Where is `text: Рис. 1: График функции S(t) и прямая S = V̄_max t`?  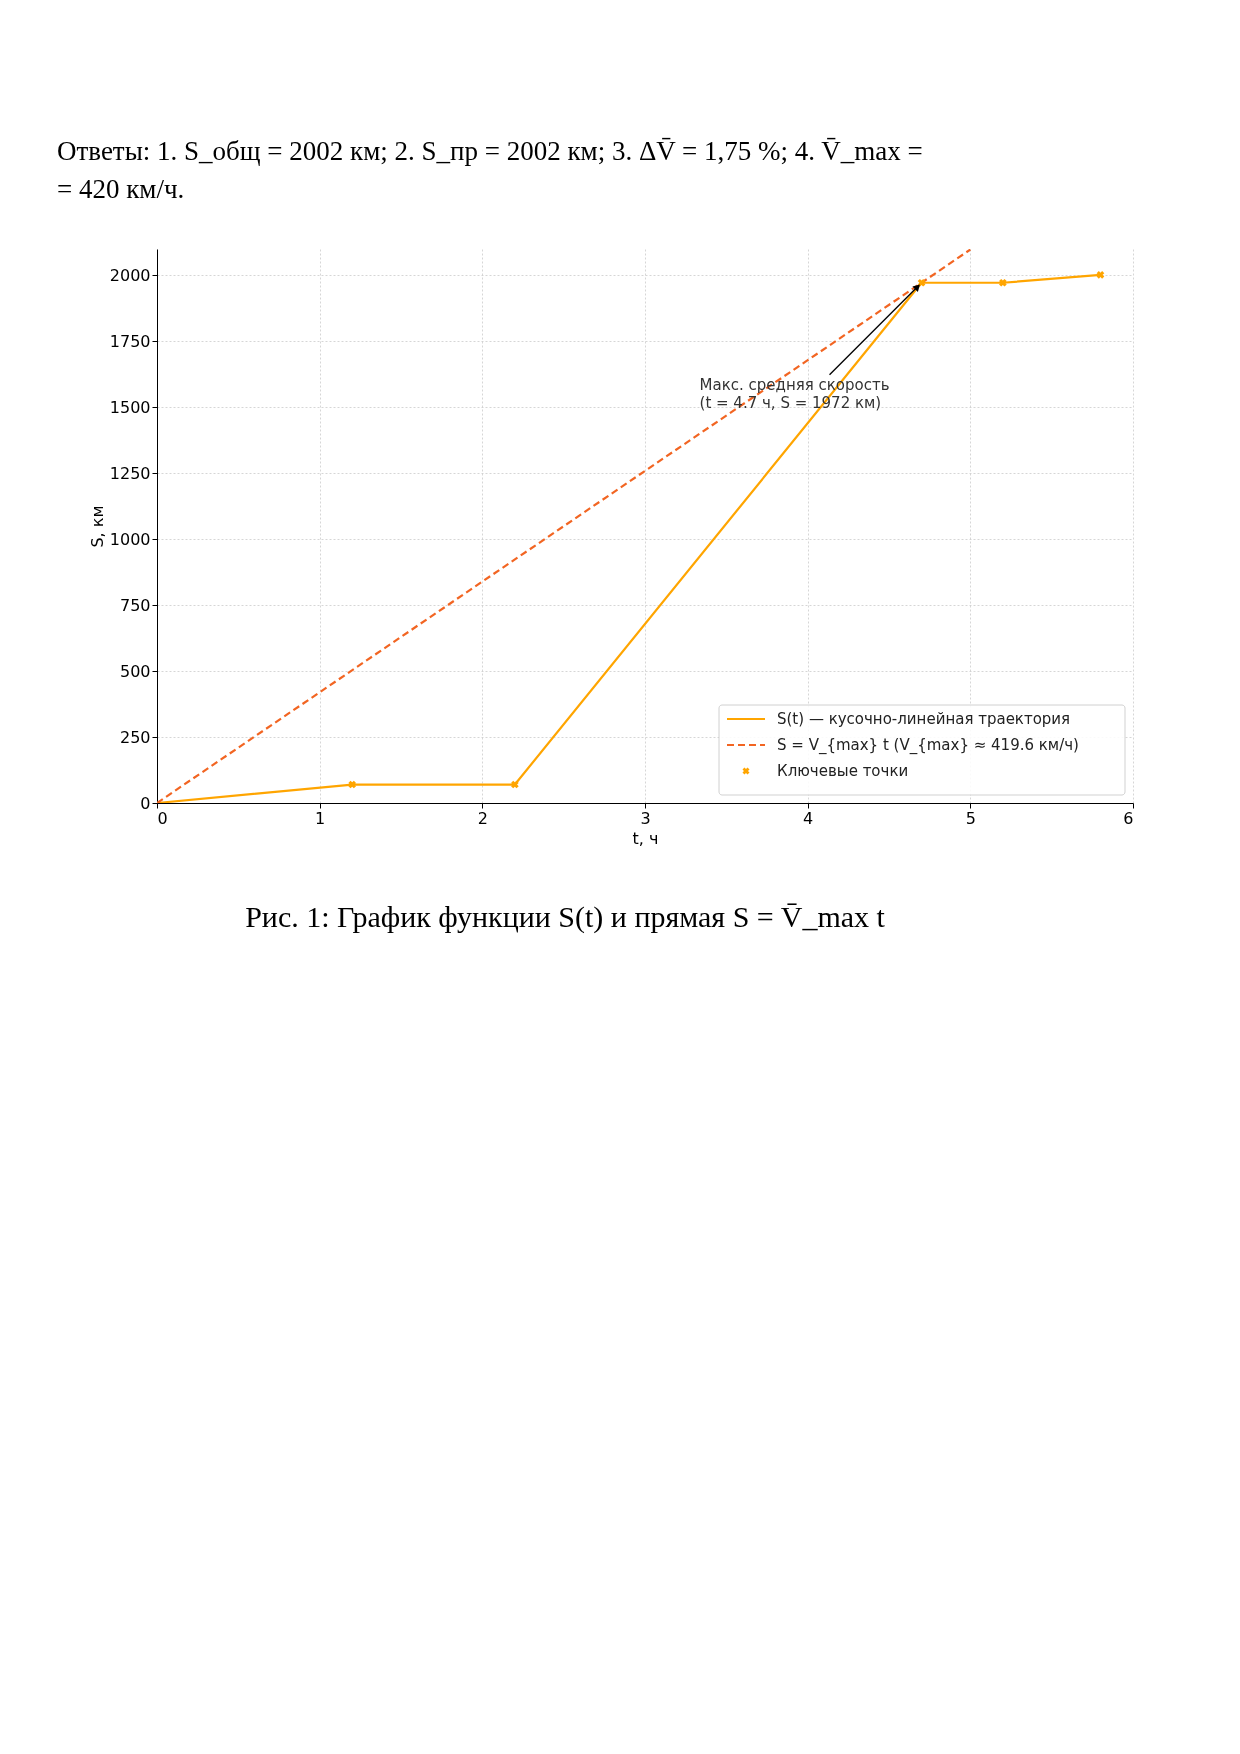 text: Рис. 1: График функции S(t) и прямая S = V̄_max t is located at coordinates (565, 917).